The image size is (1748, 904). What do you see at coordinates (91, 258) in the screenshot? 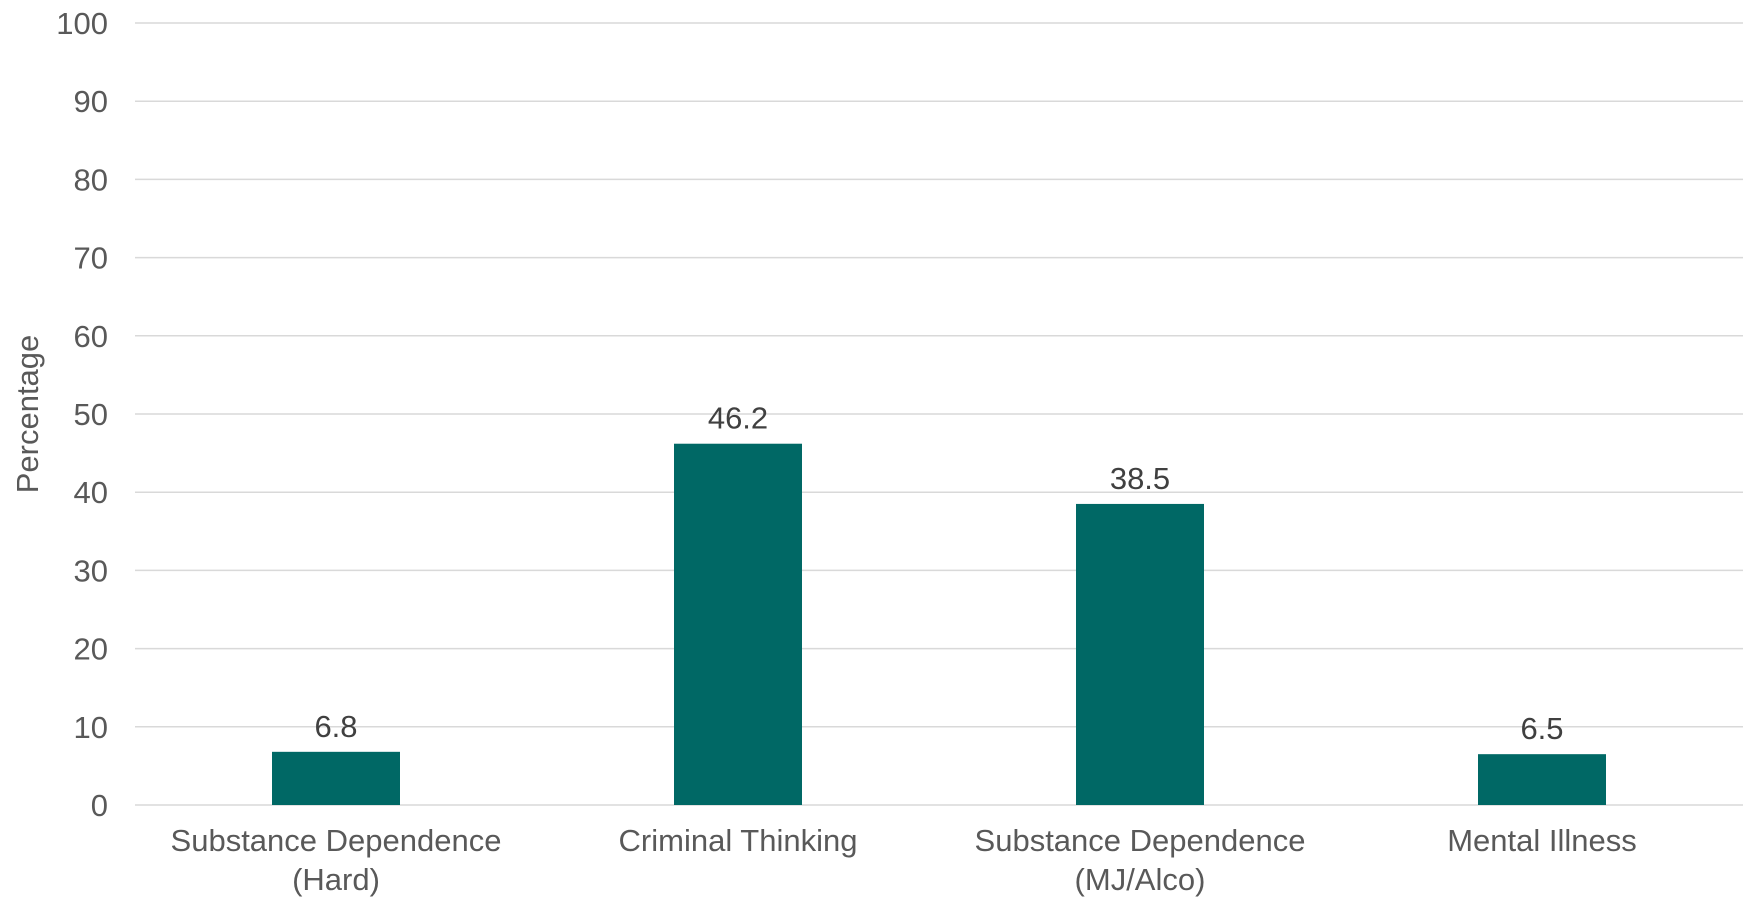
I see `y-tick-label: 70` at bounding box center [91, 258].